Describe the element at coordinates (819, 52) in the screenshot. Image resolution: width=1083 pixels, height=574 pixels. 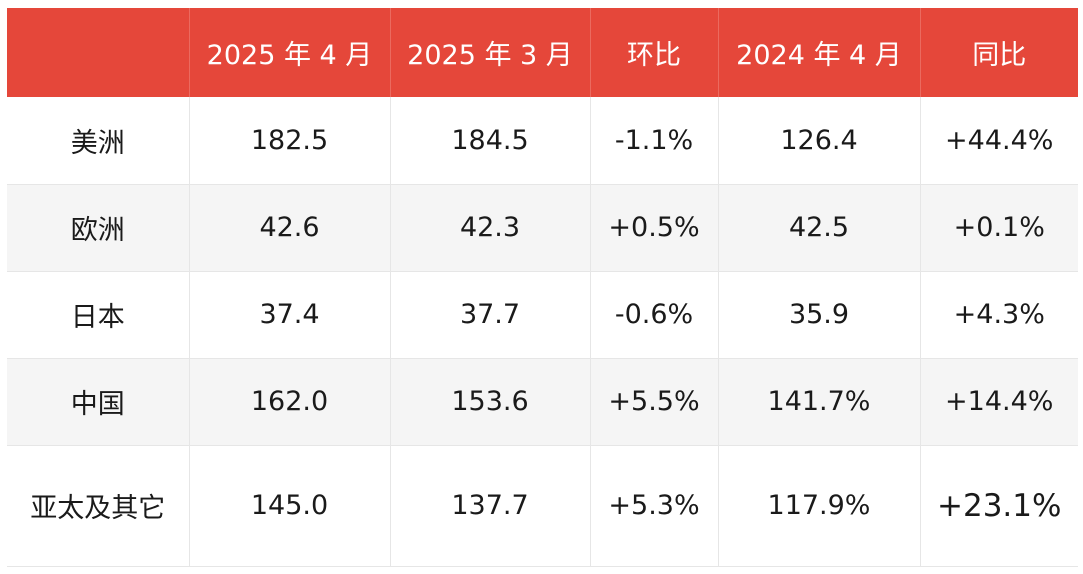
I see `header-cell-2024-apr: 2024 年 4 月` at that location.